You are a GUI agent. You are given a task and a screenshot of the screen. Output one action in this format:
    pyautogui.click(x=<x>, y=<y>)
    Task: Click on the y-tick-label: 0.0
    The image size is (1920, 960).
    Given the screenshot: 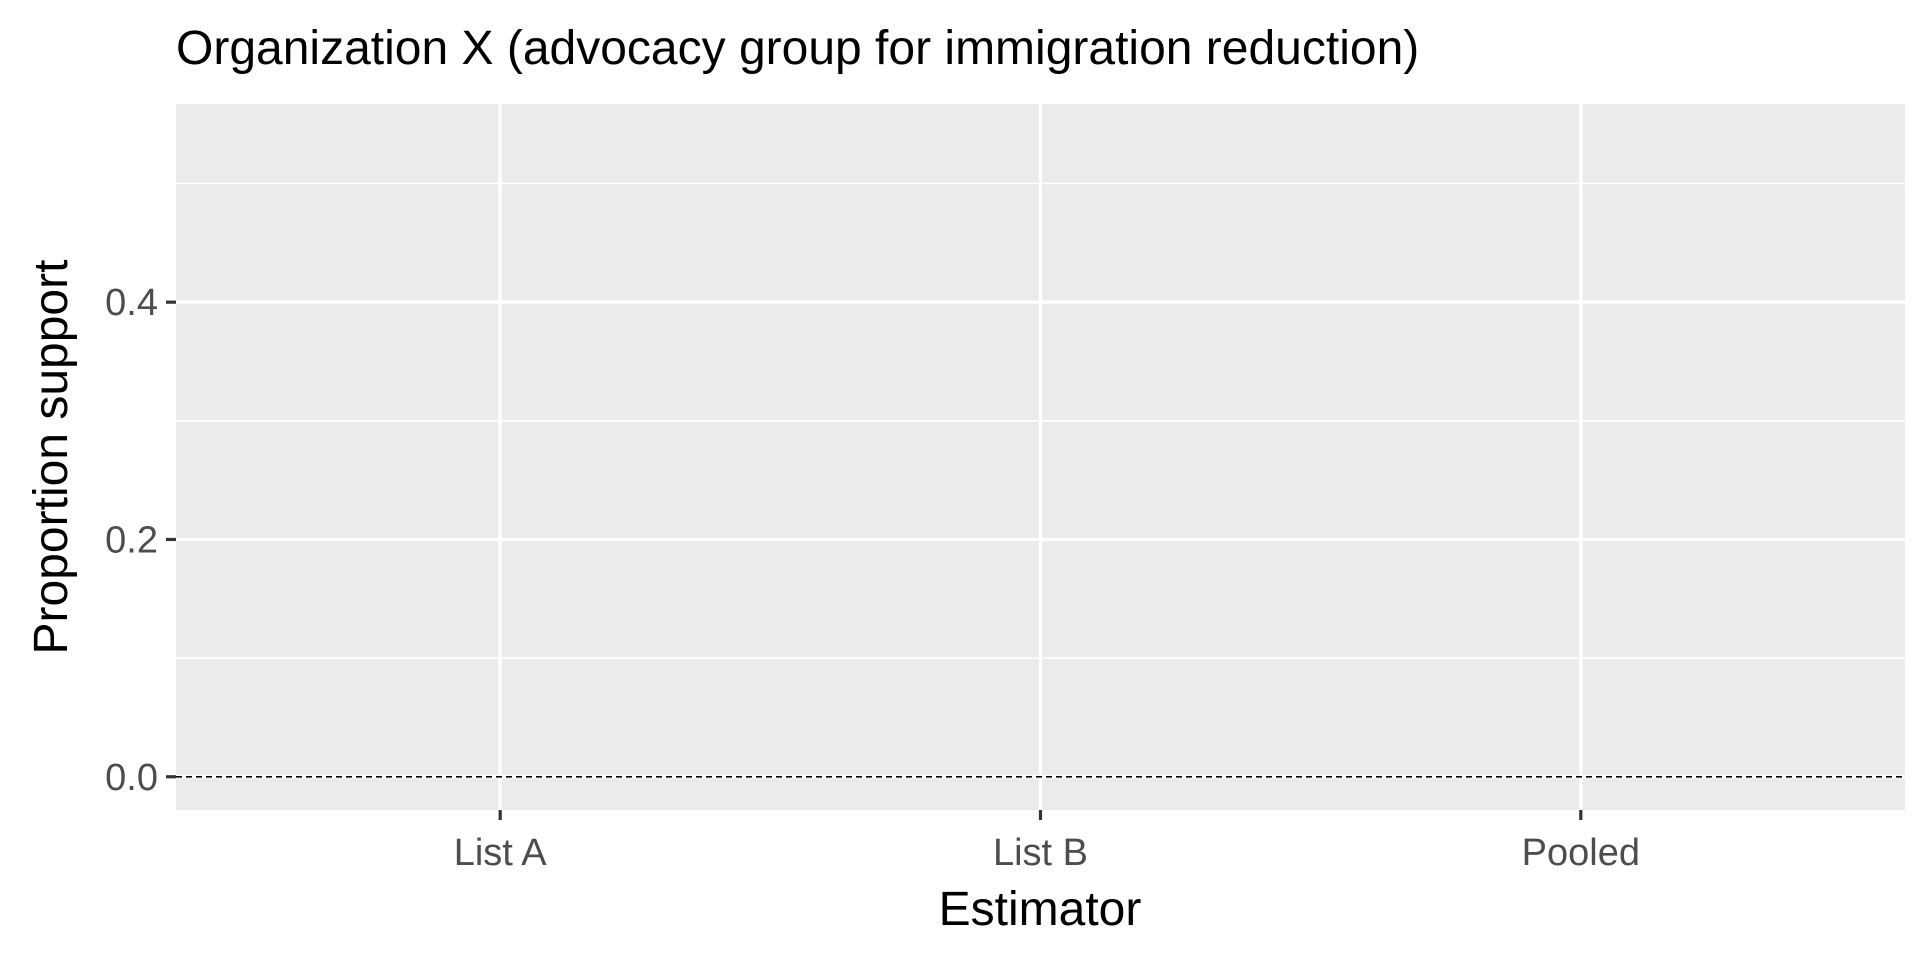 What is the action you would take?
    pyautogui.click(x=131, y=778)
    